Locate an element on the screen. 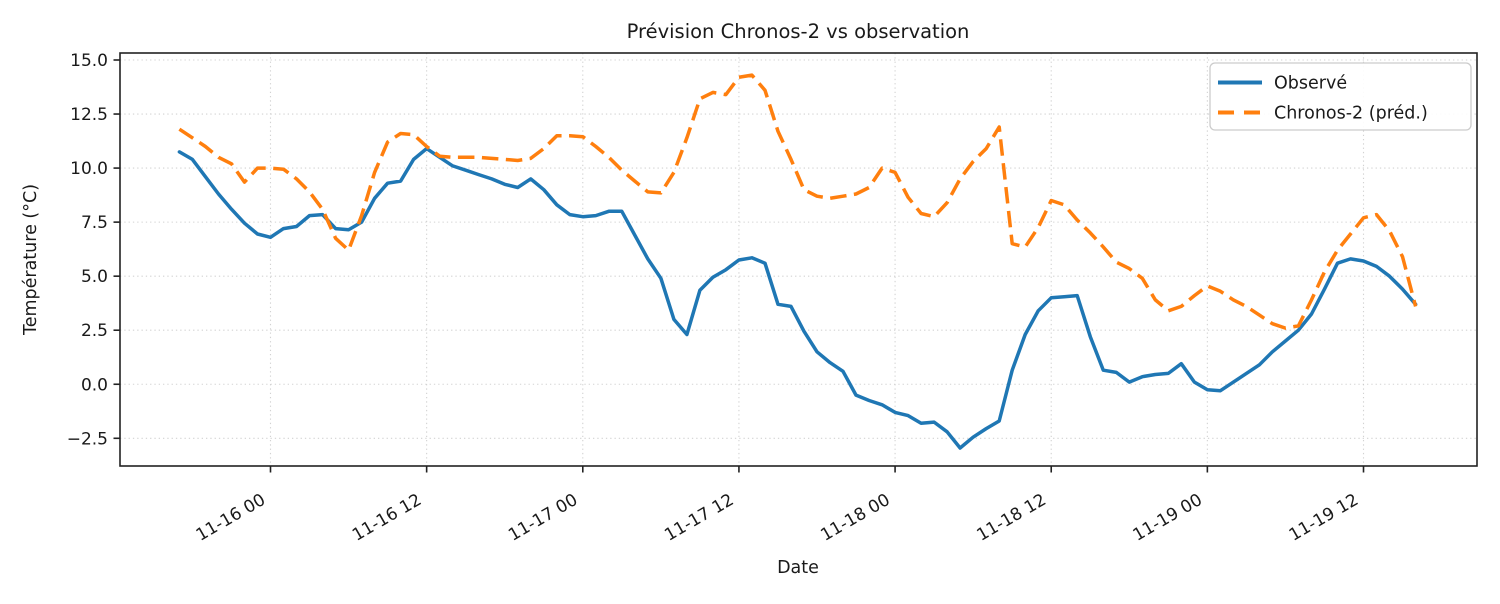  y-axis-label: Température (°C) is located at coordinates (31, 260).